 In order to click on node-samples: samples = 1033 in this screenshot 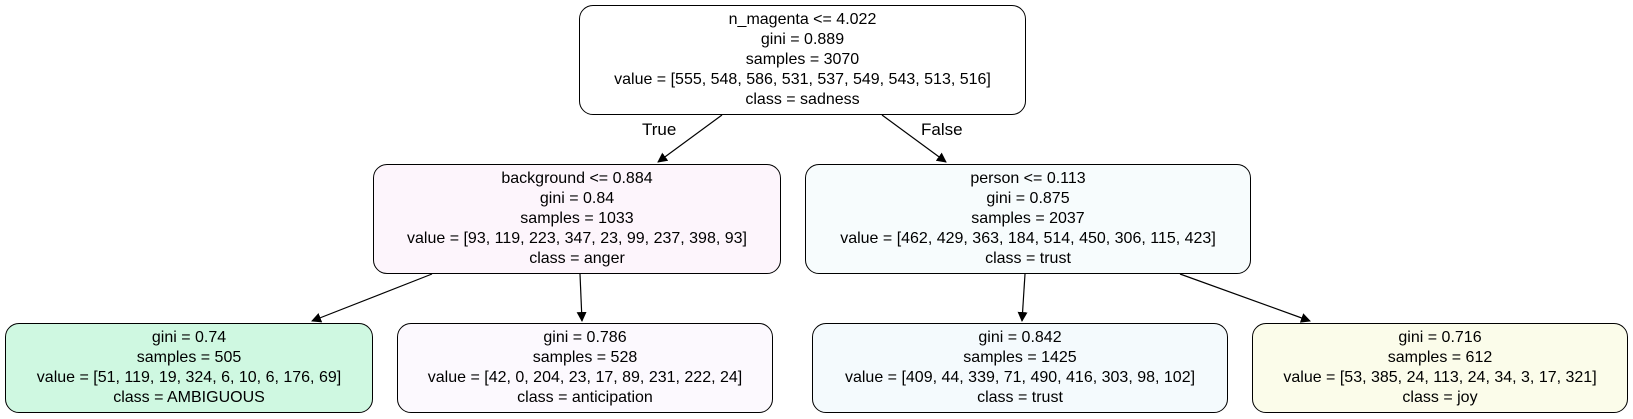, I will do `click(577, 218)`.